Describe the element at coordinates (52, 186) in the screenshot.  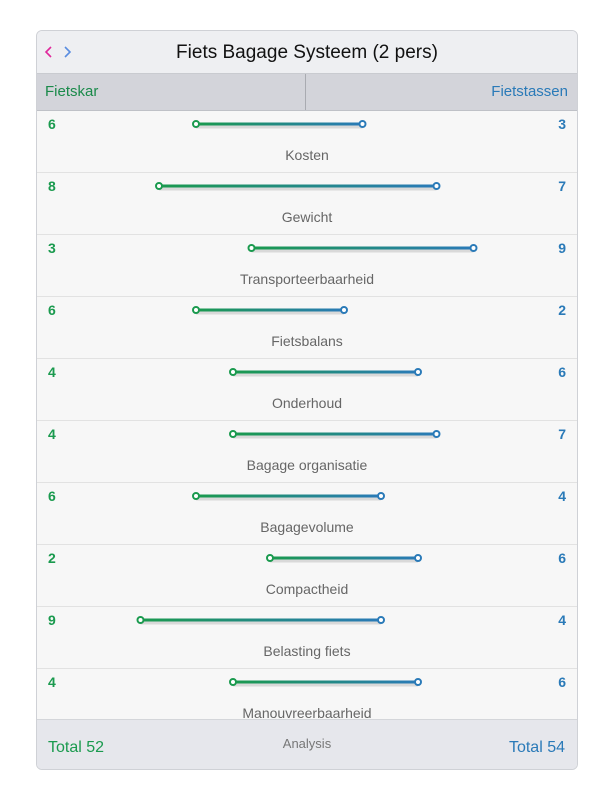
I see `left-score: 8` at that location.